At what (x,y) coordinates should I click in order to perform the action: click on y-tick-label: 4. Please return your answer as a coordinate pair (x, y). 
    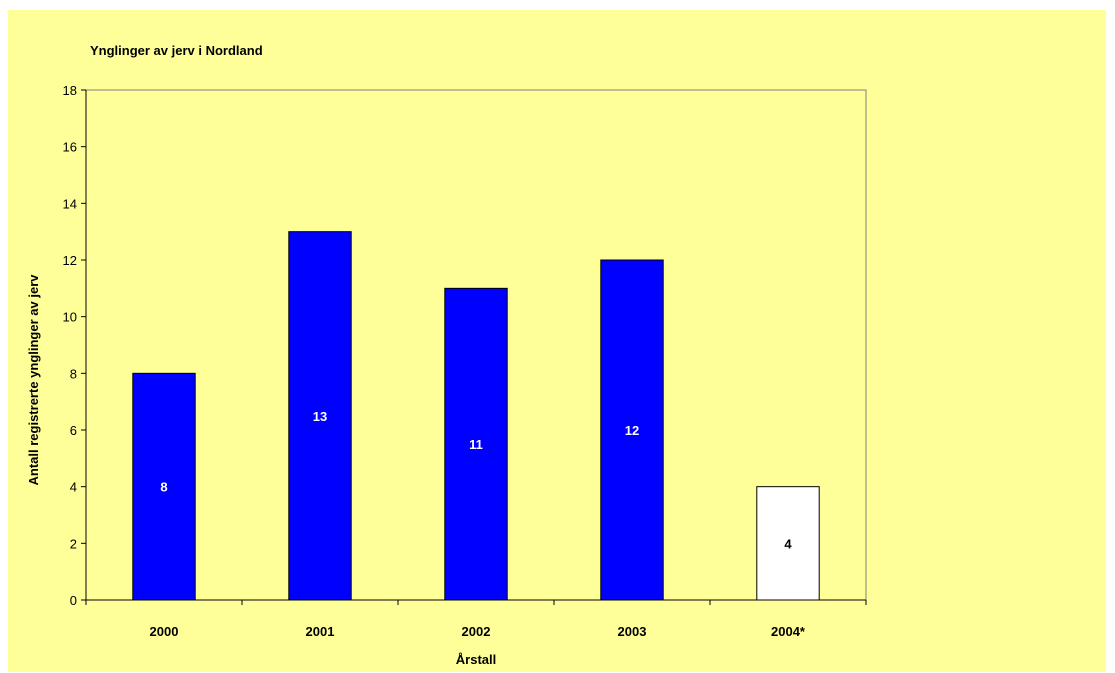
    Looking at the image, I should click on (73, 487).